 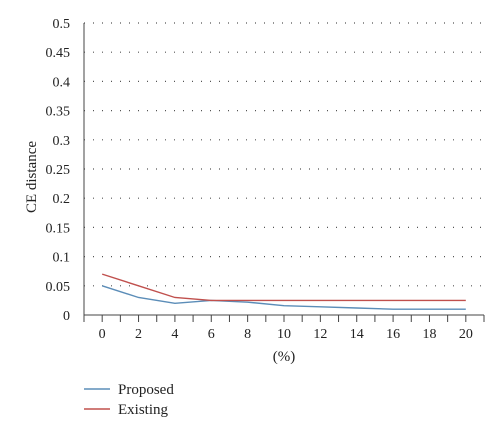 What do you see at coordinates (247, 334) in the screenshot?
I see `x-tick-label: 8` at bounding box center [247, 334].